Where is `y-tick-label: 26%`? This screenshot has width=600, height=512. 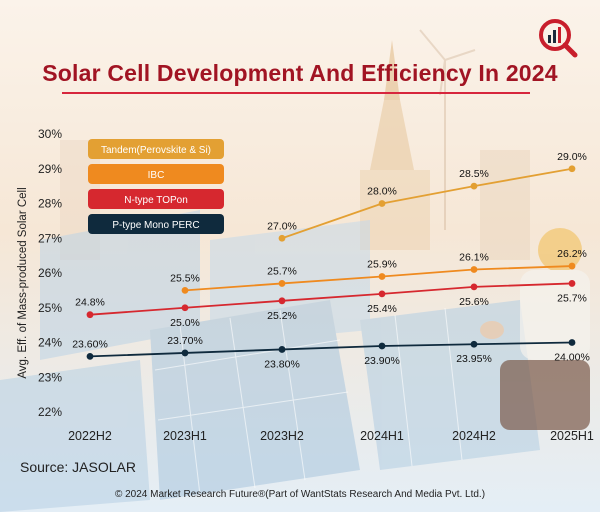
y-tick-label: 26% is located at coordinates (50, 273).